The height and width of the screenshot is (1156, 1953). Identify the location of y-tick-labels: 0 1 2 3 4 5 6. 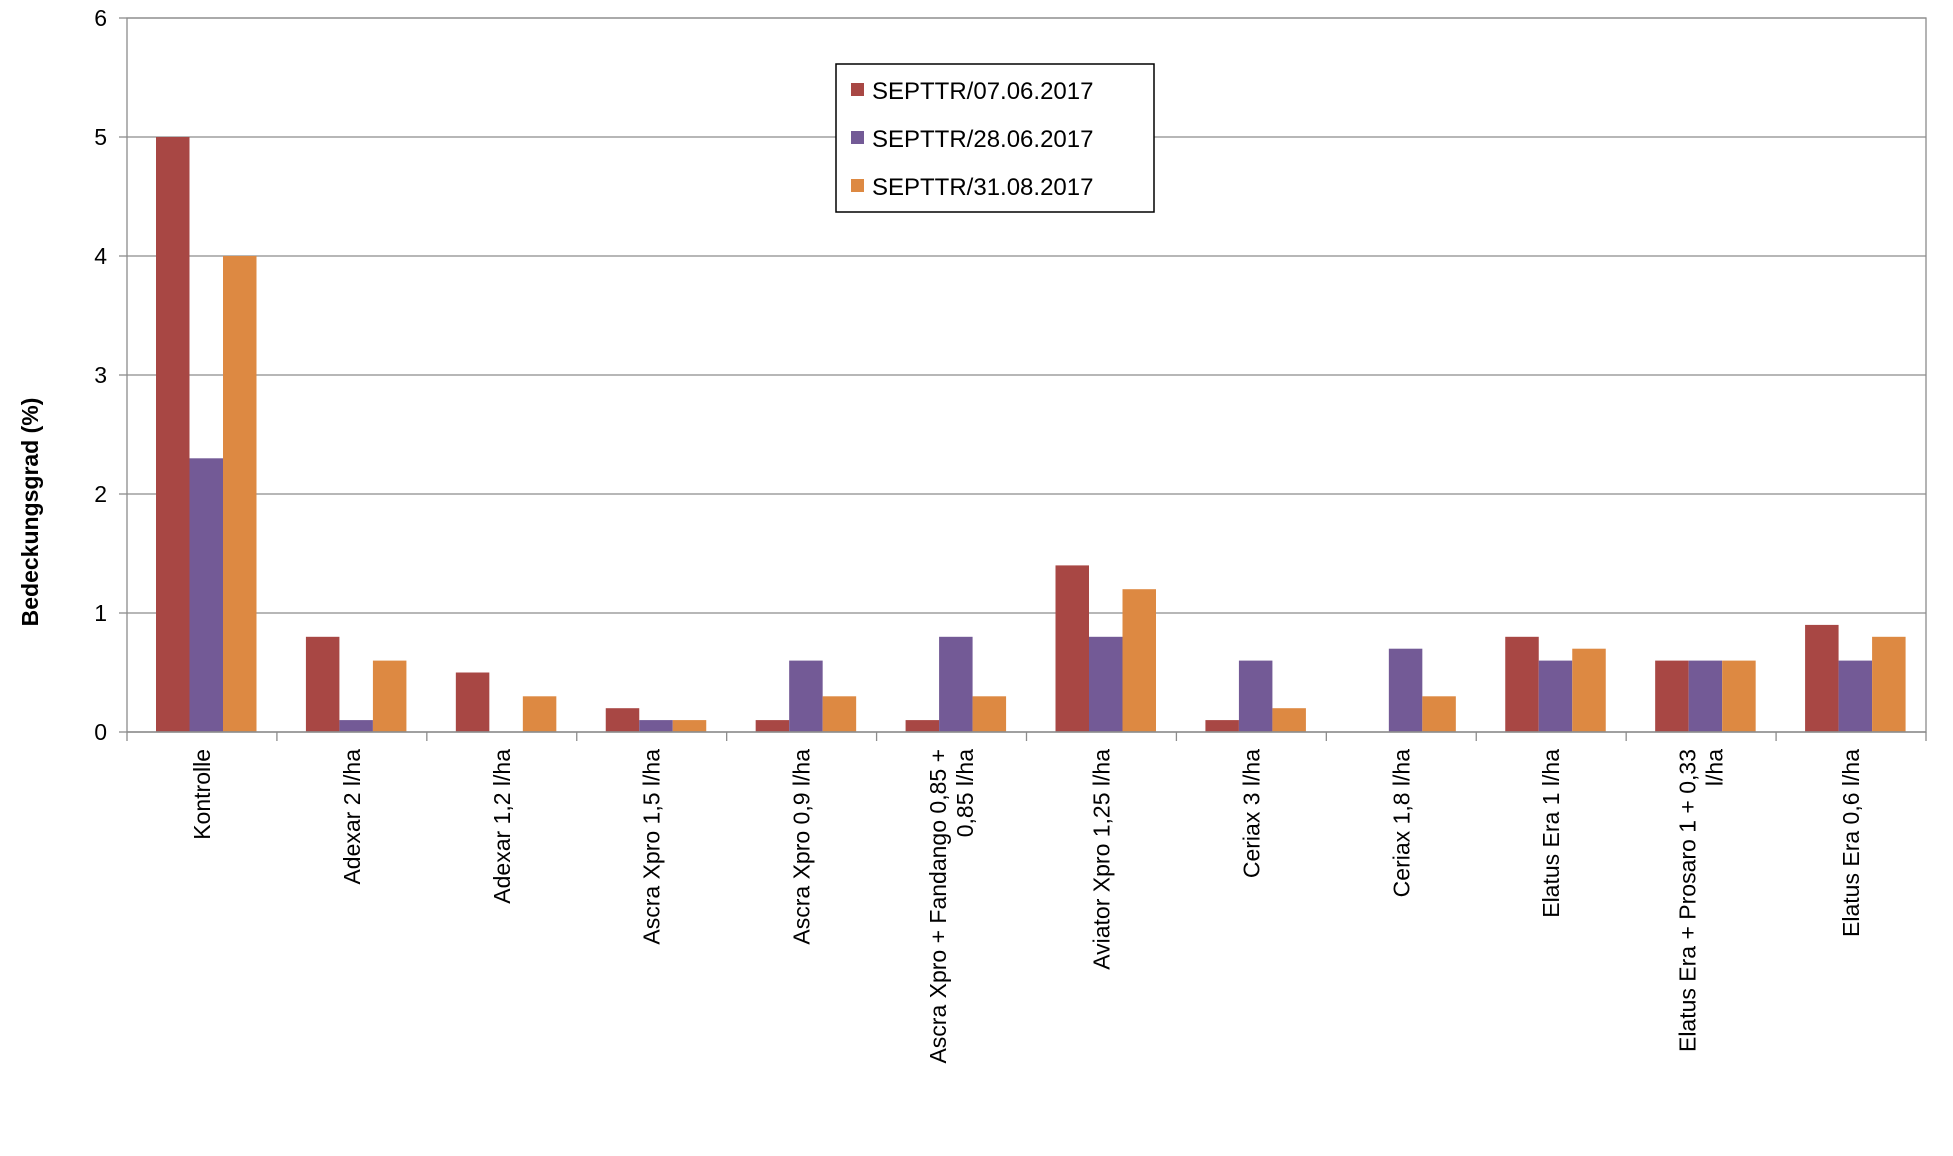
(100, 375).